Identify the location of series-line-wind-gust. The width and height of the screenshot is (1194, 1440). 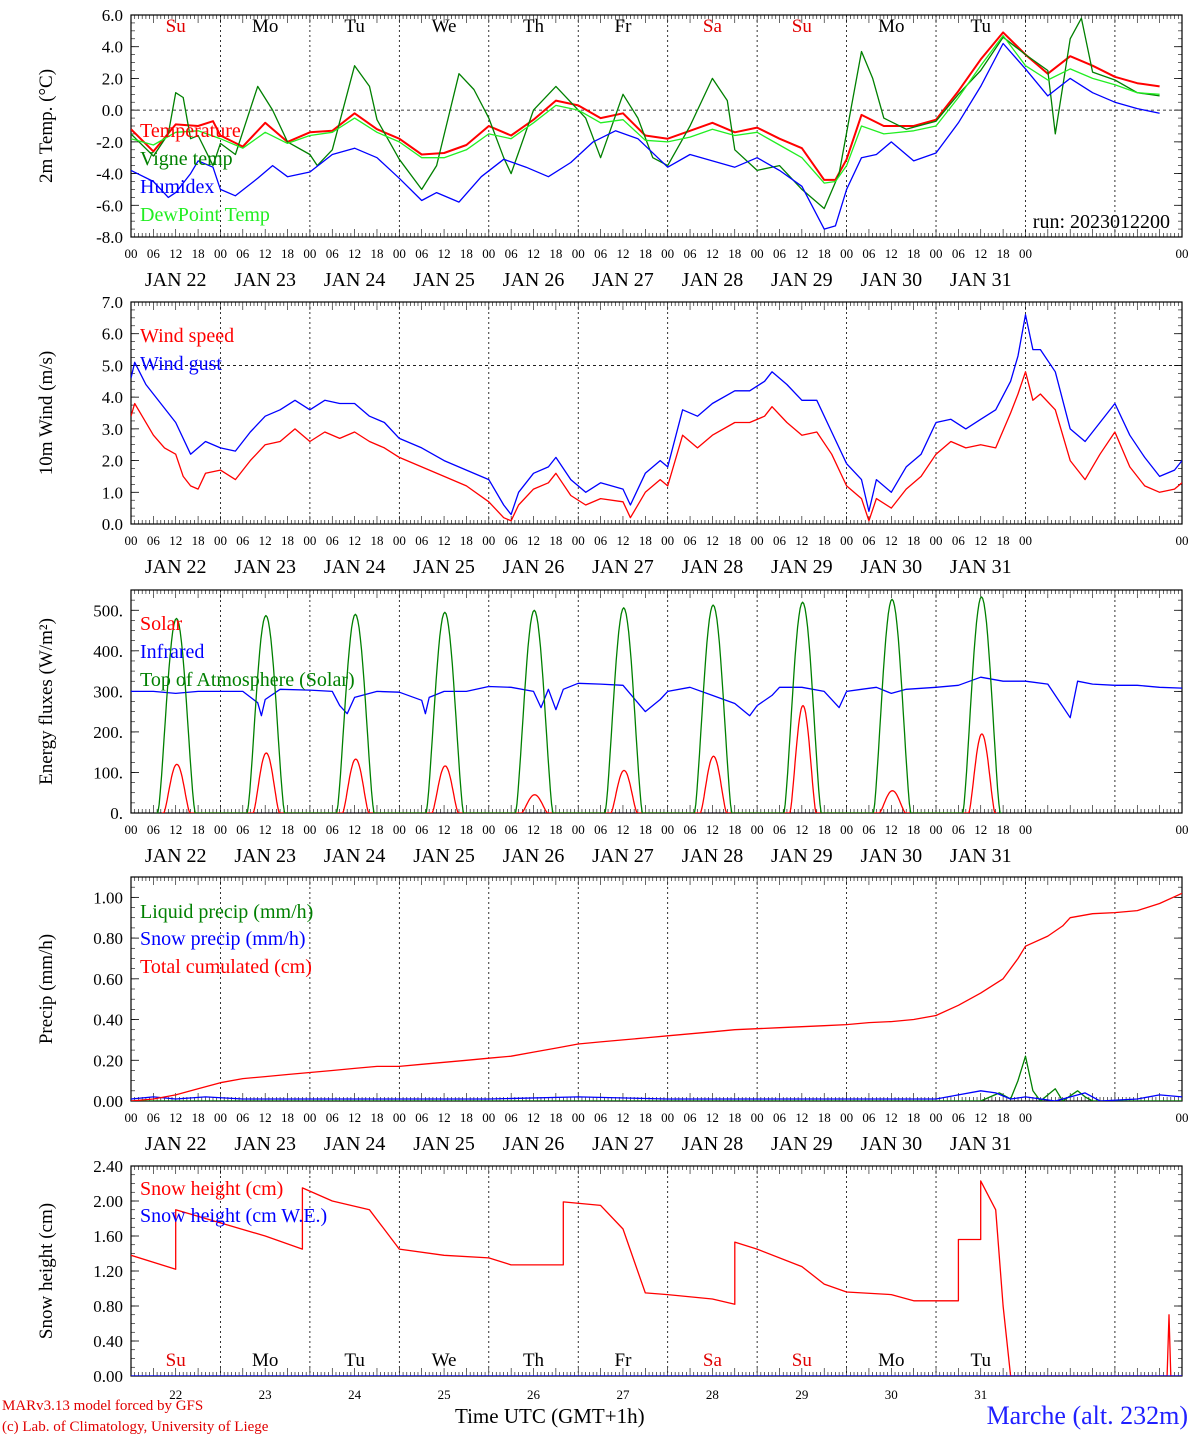
(656, 415).